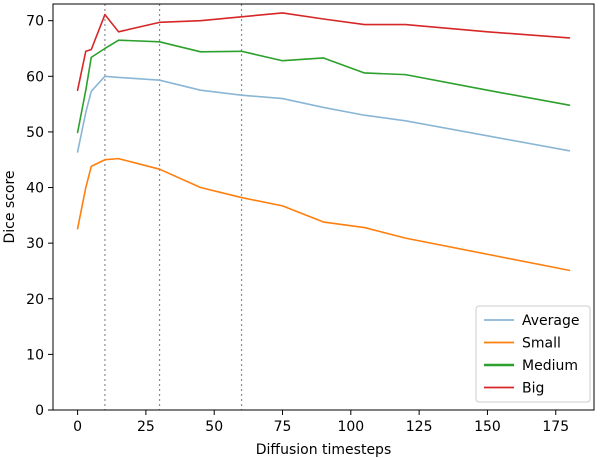  I want to click on x-tick-label: 175, so click(555, 427).